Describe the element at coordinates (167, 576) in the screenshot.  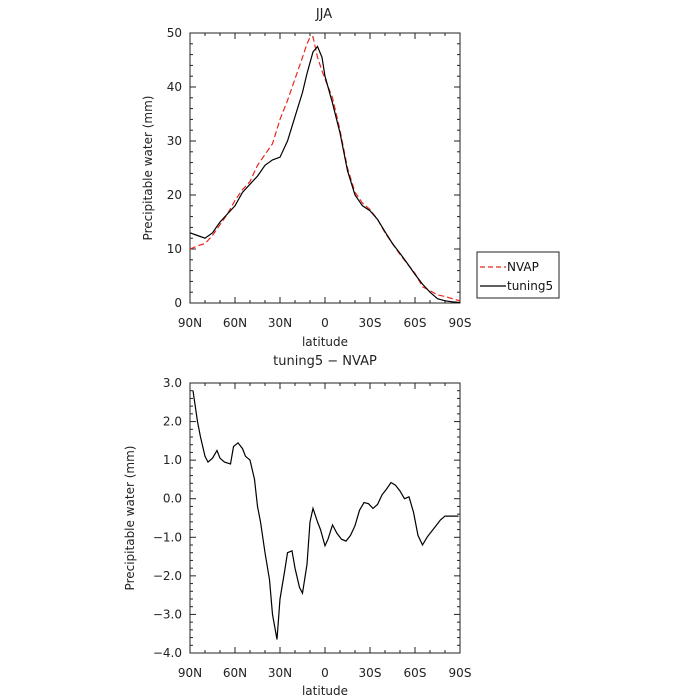
I see `bottom-y-tick-label-neg2: −2.0` at that location.